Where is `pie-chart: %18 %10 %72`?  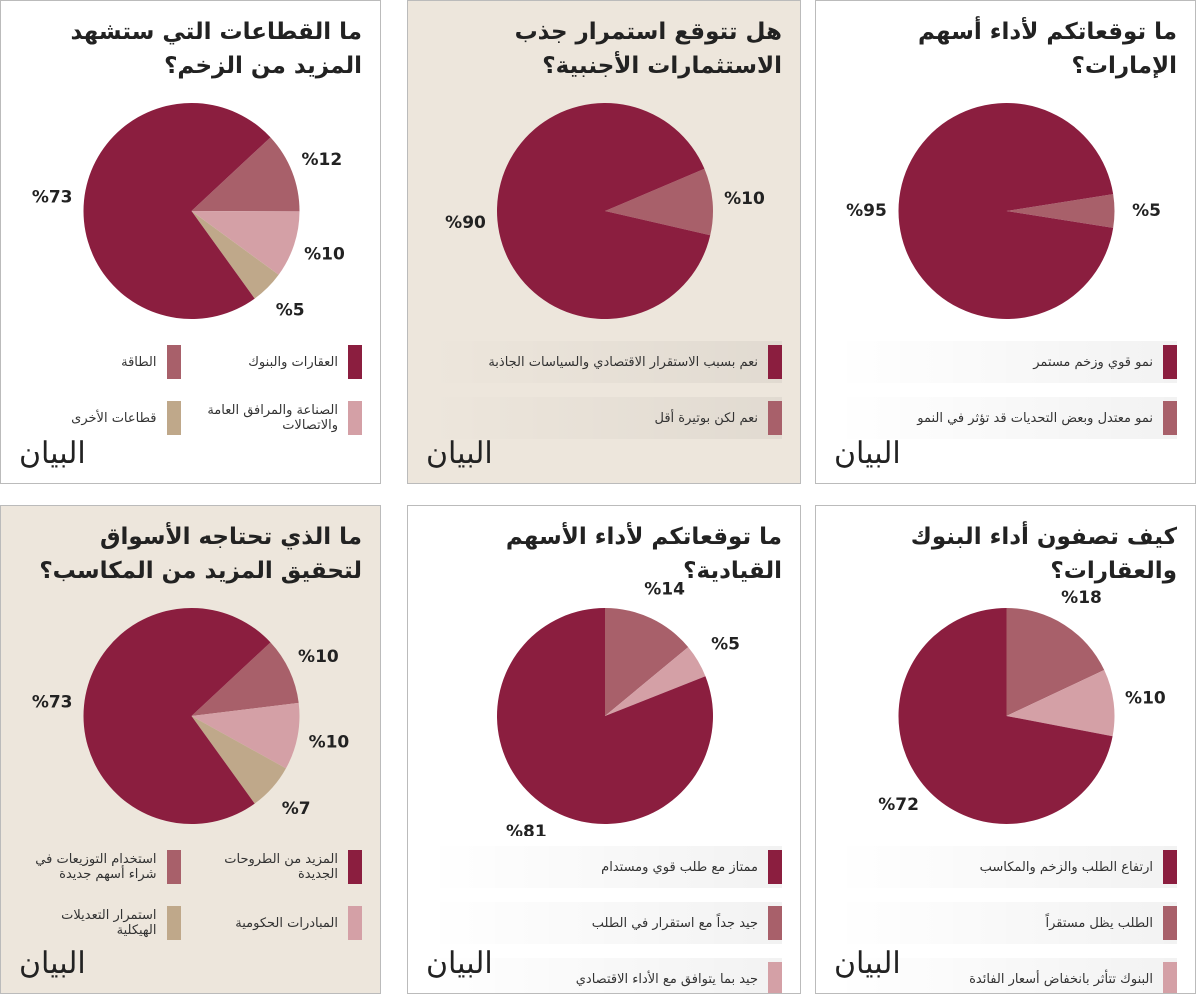
pie-chart: %18 %10 %72 is located at coordinates (1022, 706).